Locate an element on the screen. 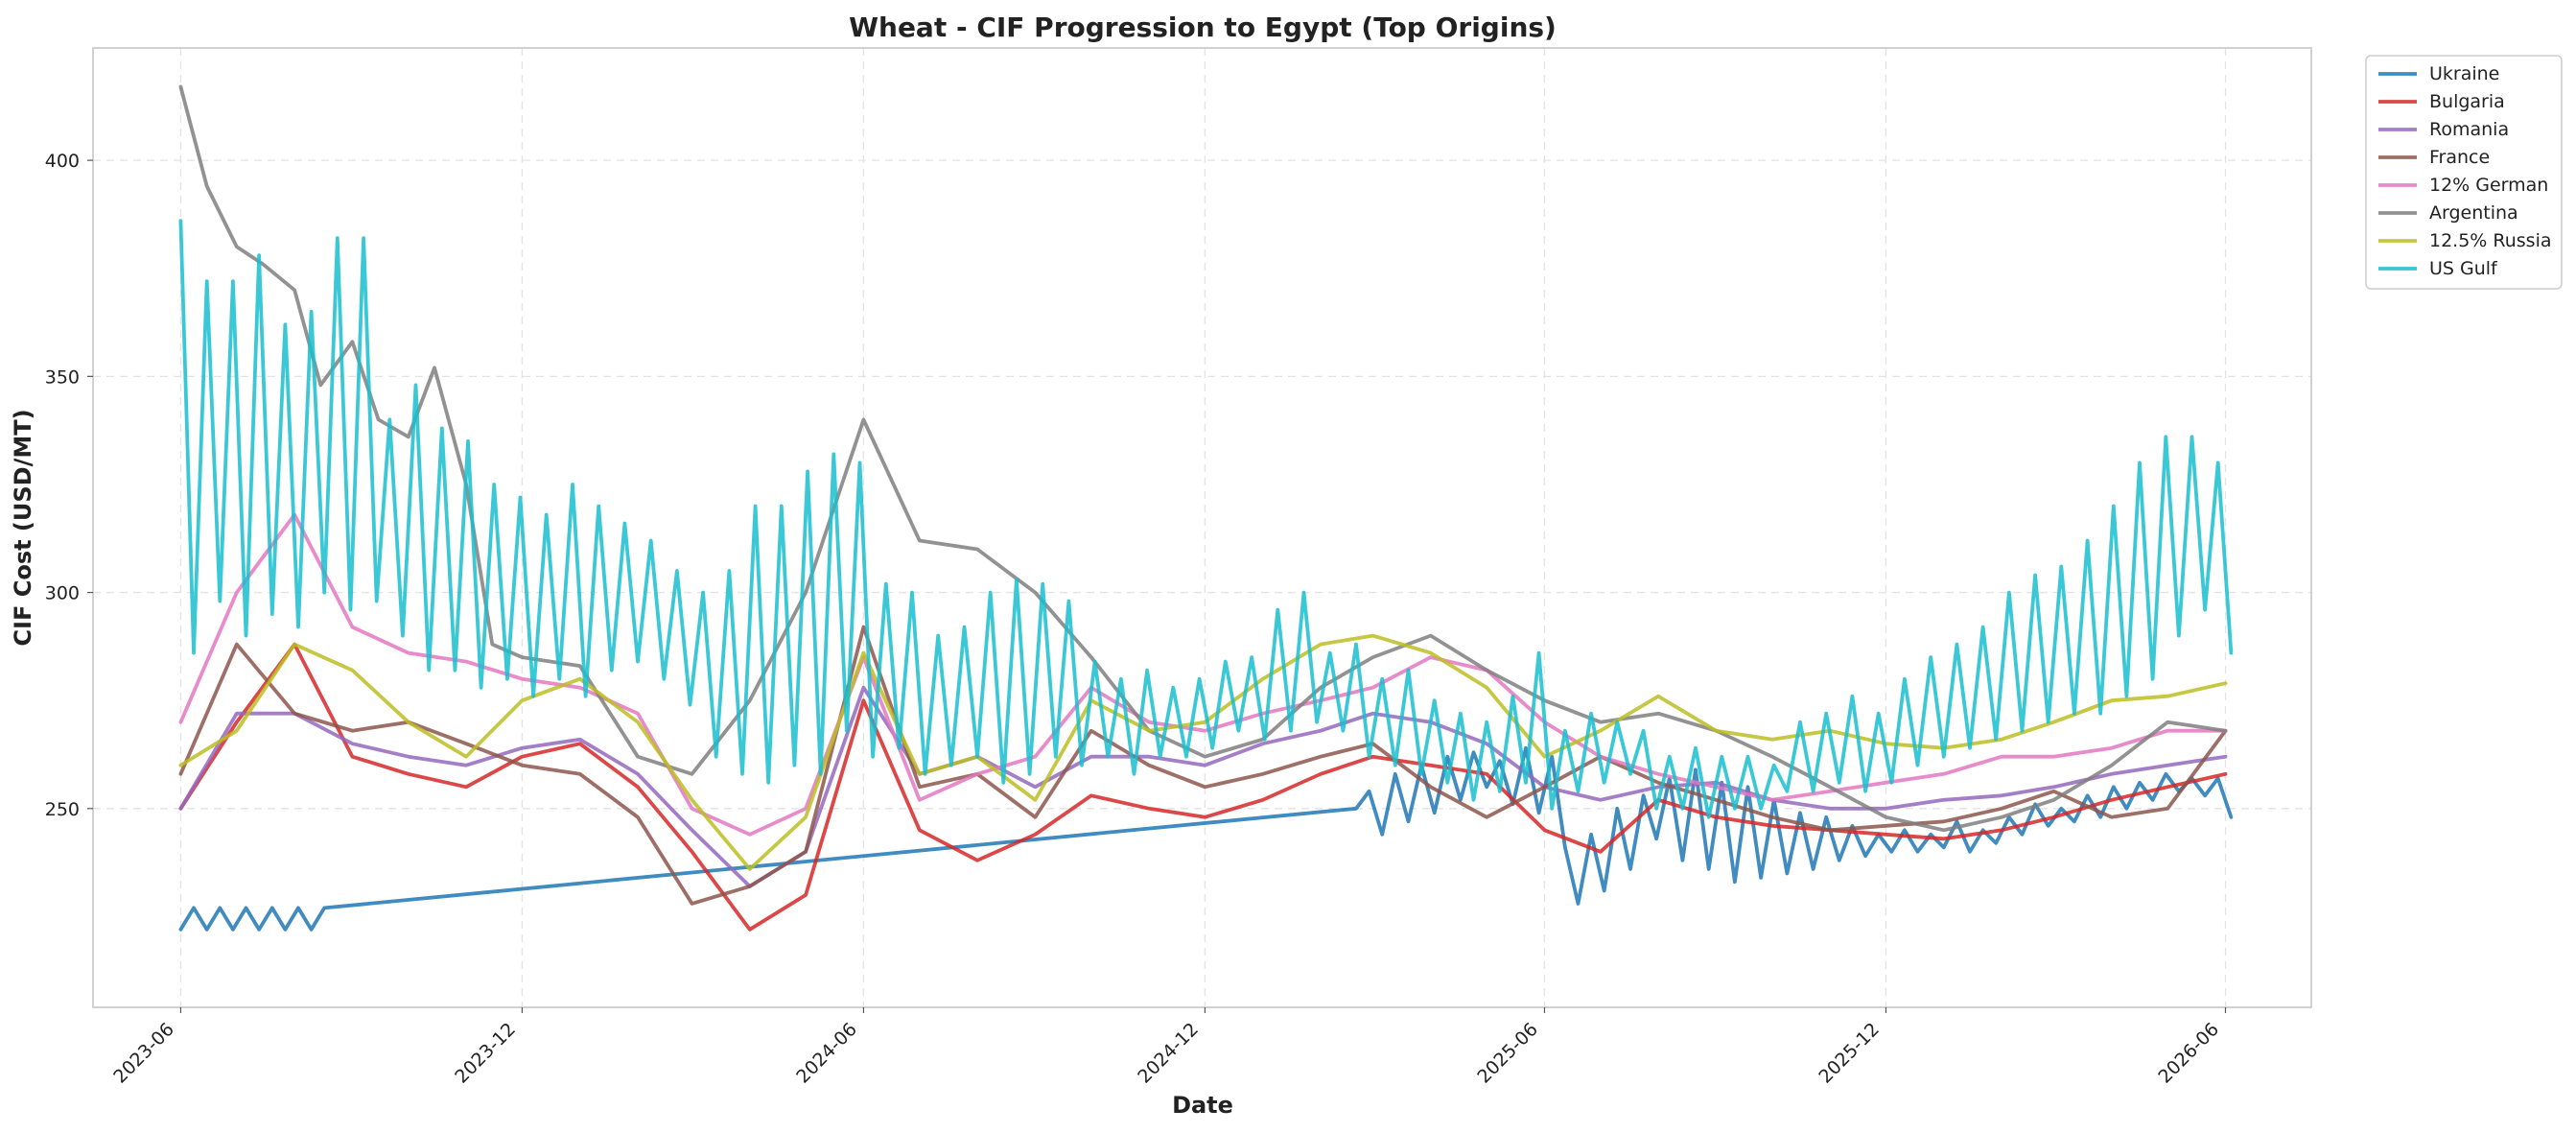  x-tick-label: 2025-06 is located at coordinates (1507, 1053).